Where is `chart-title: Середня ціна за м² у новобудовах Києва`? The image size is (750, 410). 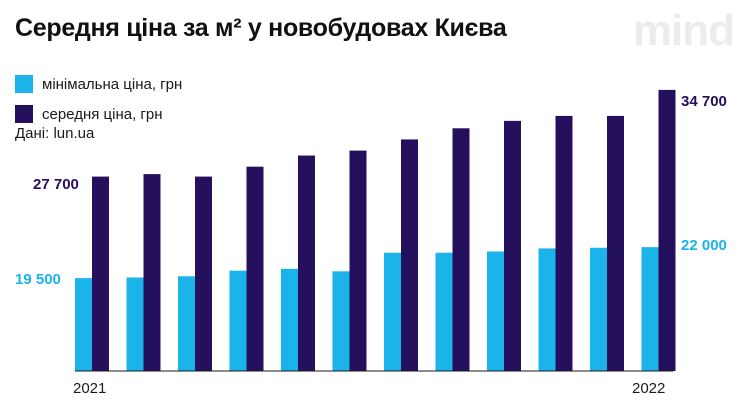 chart-title: Середня ціна за м² у новобудовах Києва is located at coordinates (261, 28).